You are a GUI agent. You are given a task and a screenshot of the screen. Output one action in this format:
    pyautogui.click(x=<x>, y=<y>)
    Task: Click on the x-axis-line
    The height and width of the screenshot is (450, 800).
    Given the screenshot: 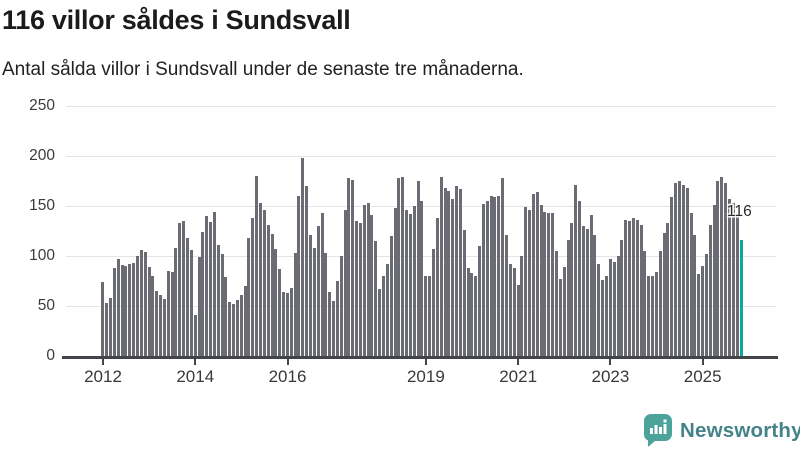 What is the action you would take?
    pyautogui.click(x=420, y=357)
    